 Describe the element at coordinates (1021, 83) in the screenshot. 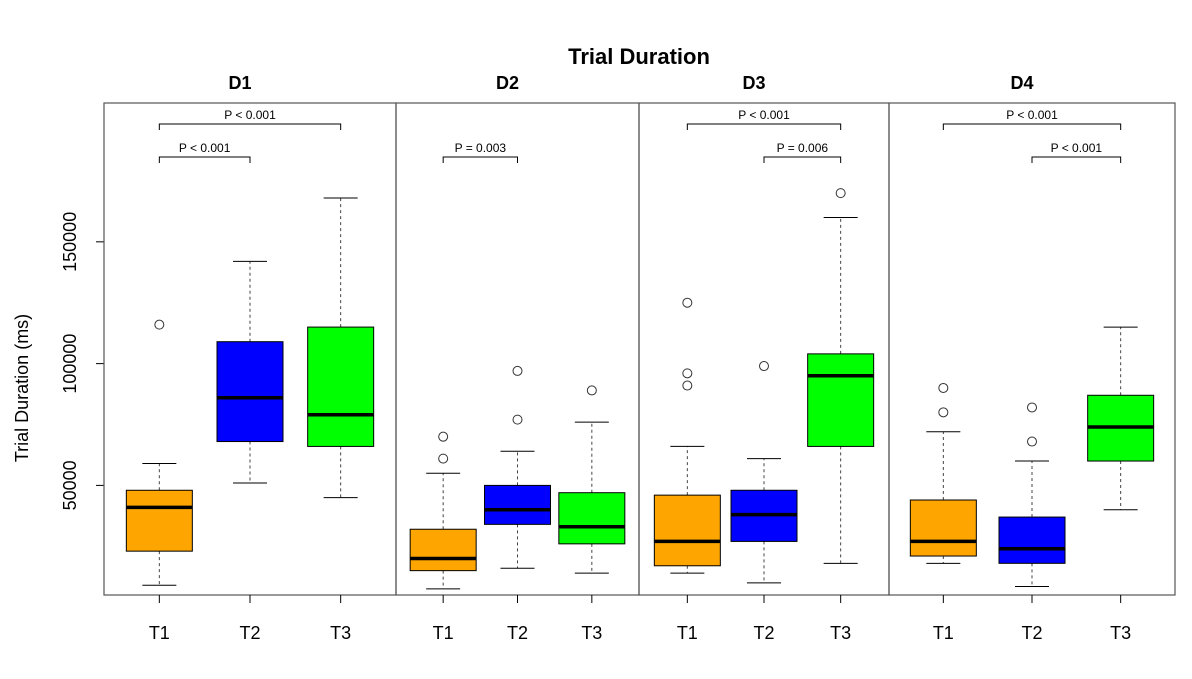

I see `panel-title: D4` at that location.